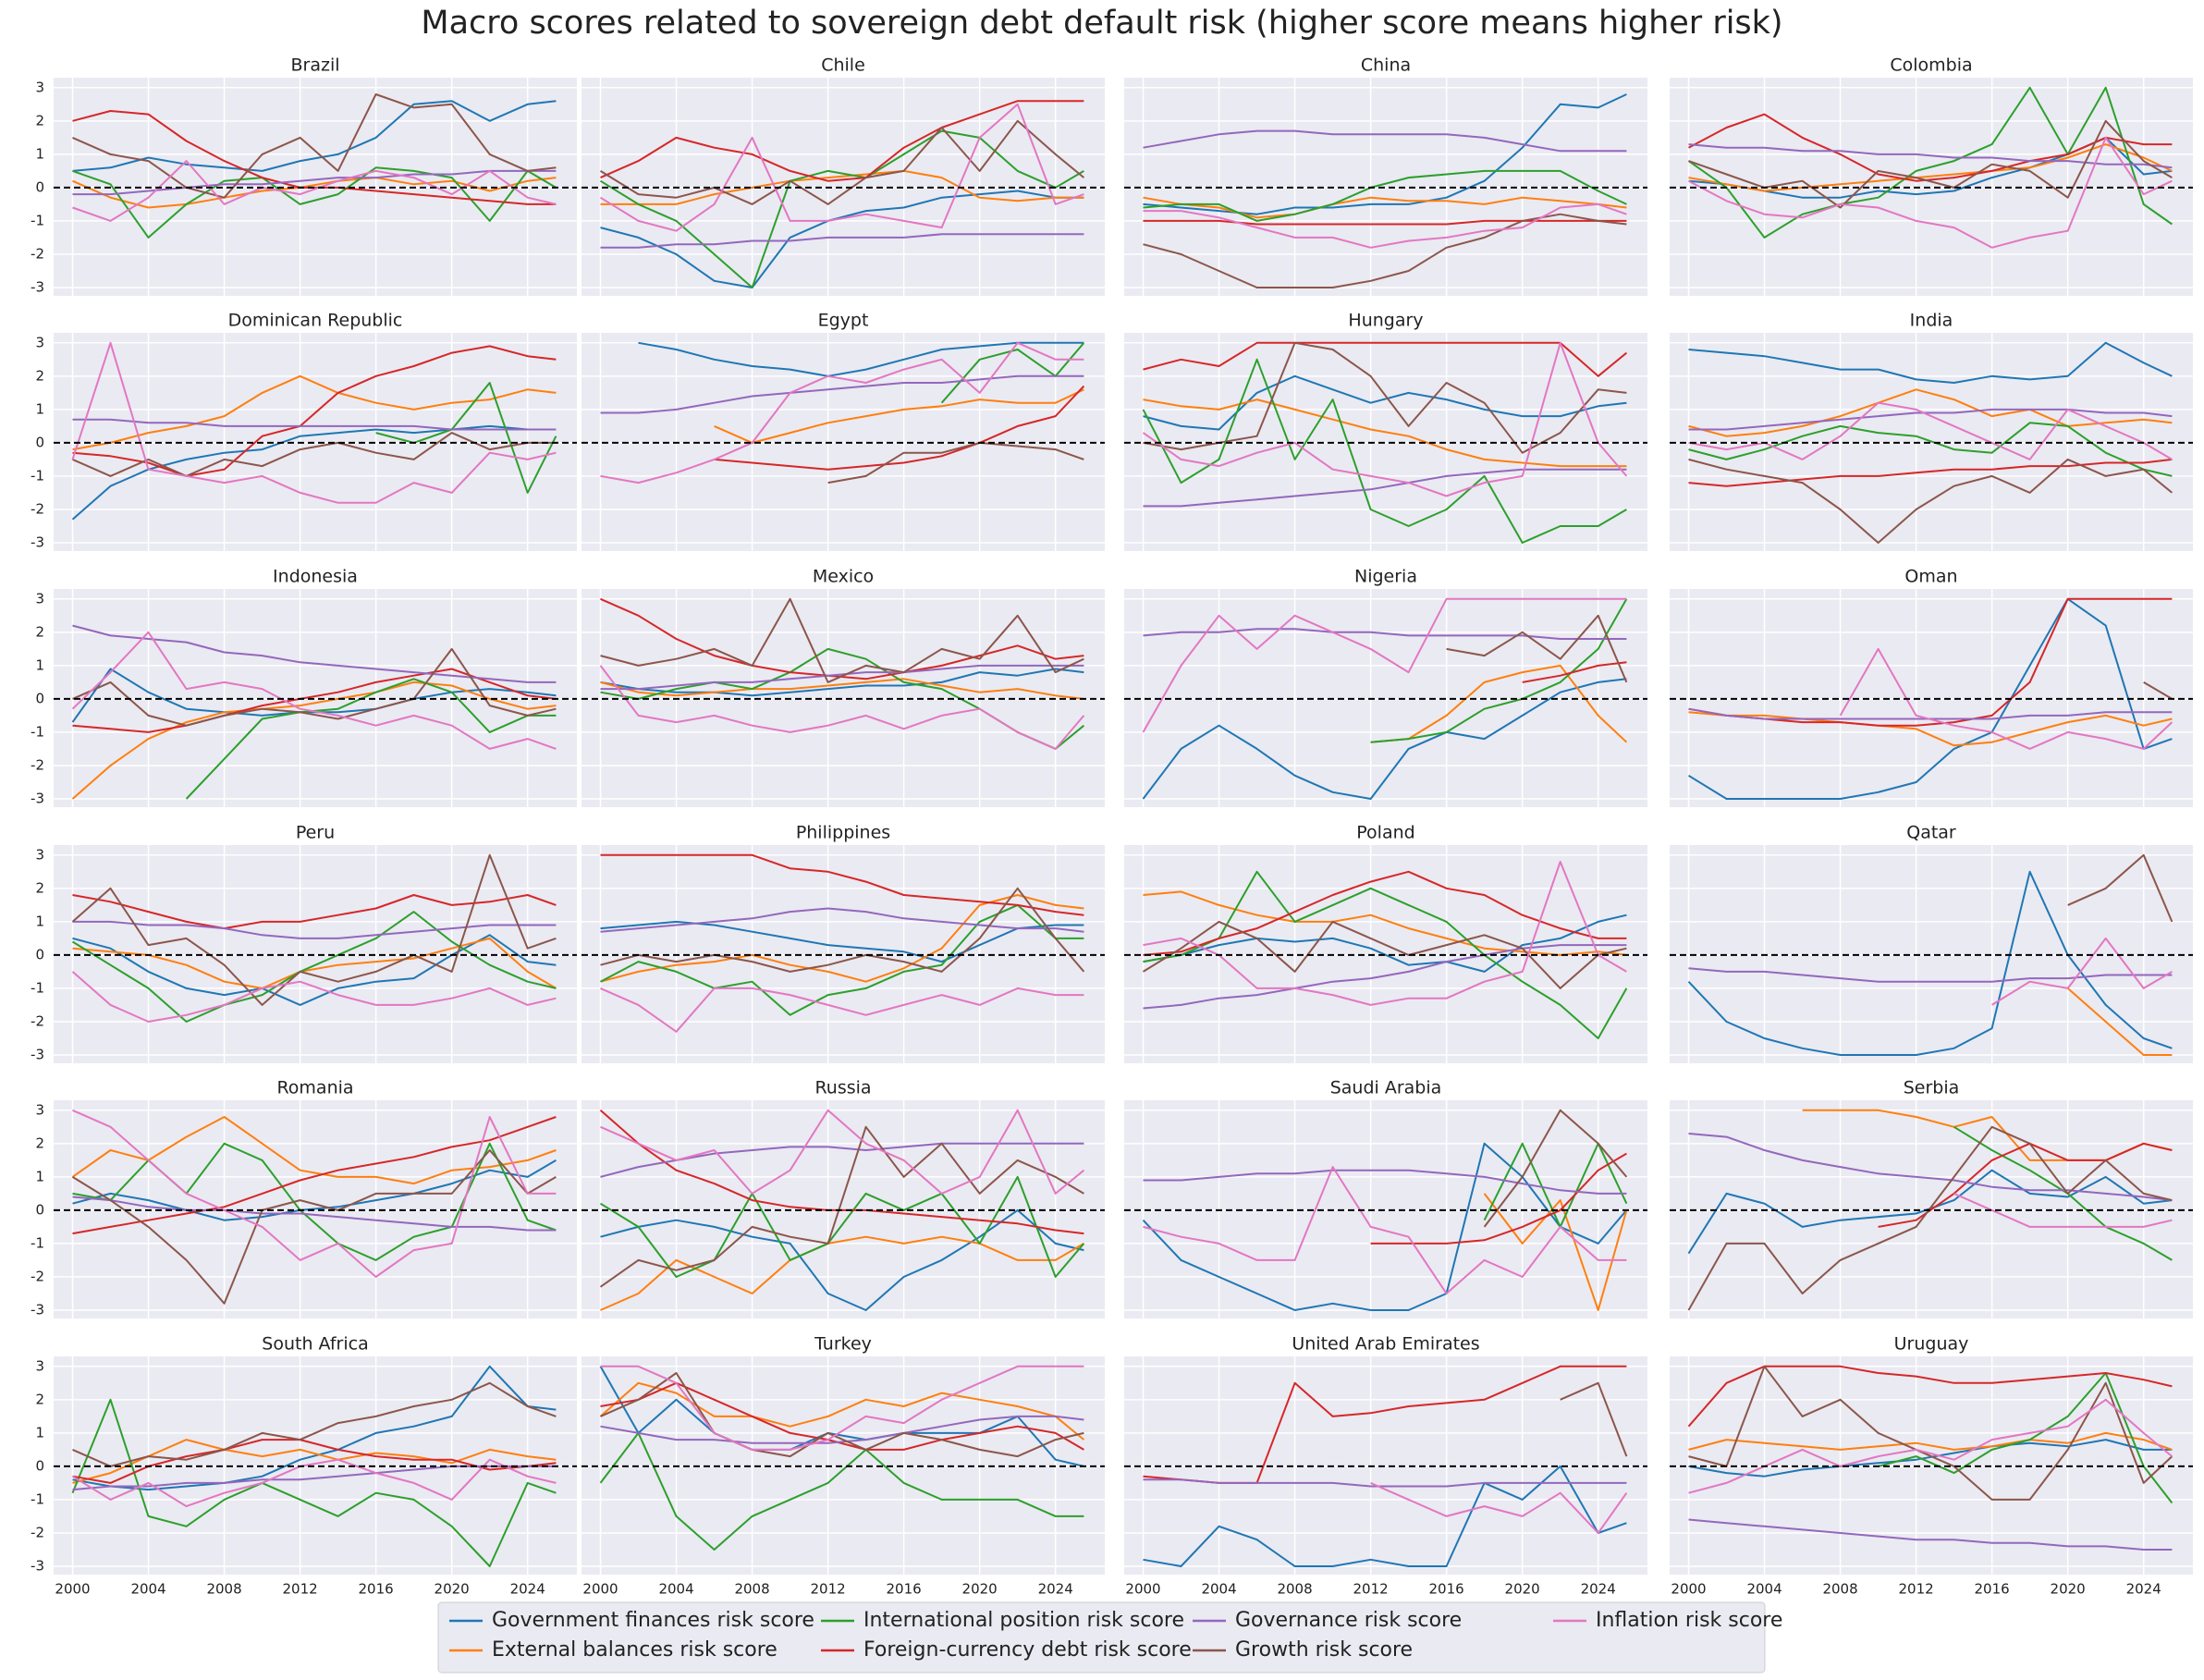 The image size is (2204, 1680). Describe the element at coordinates (316, 577) in the screenshot. I see `subplot-title: Indonesia` at that location.